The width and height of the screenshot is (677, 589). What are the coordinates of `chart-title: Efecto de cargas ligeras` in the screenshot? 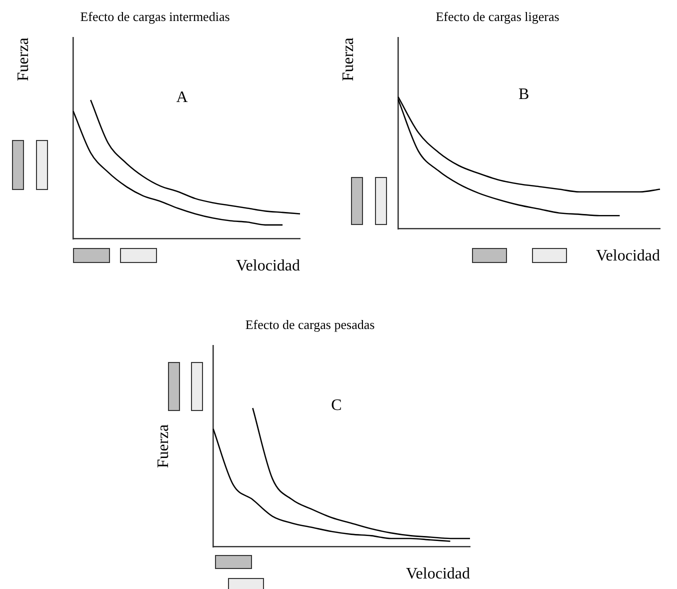 It's located at (498, 16).